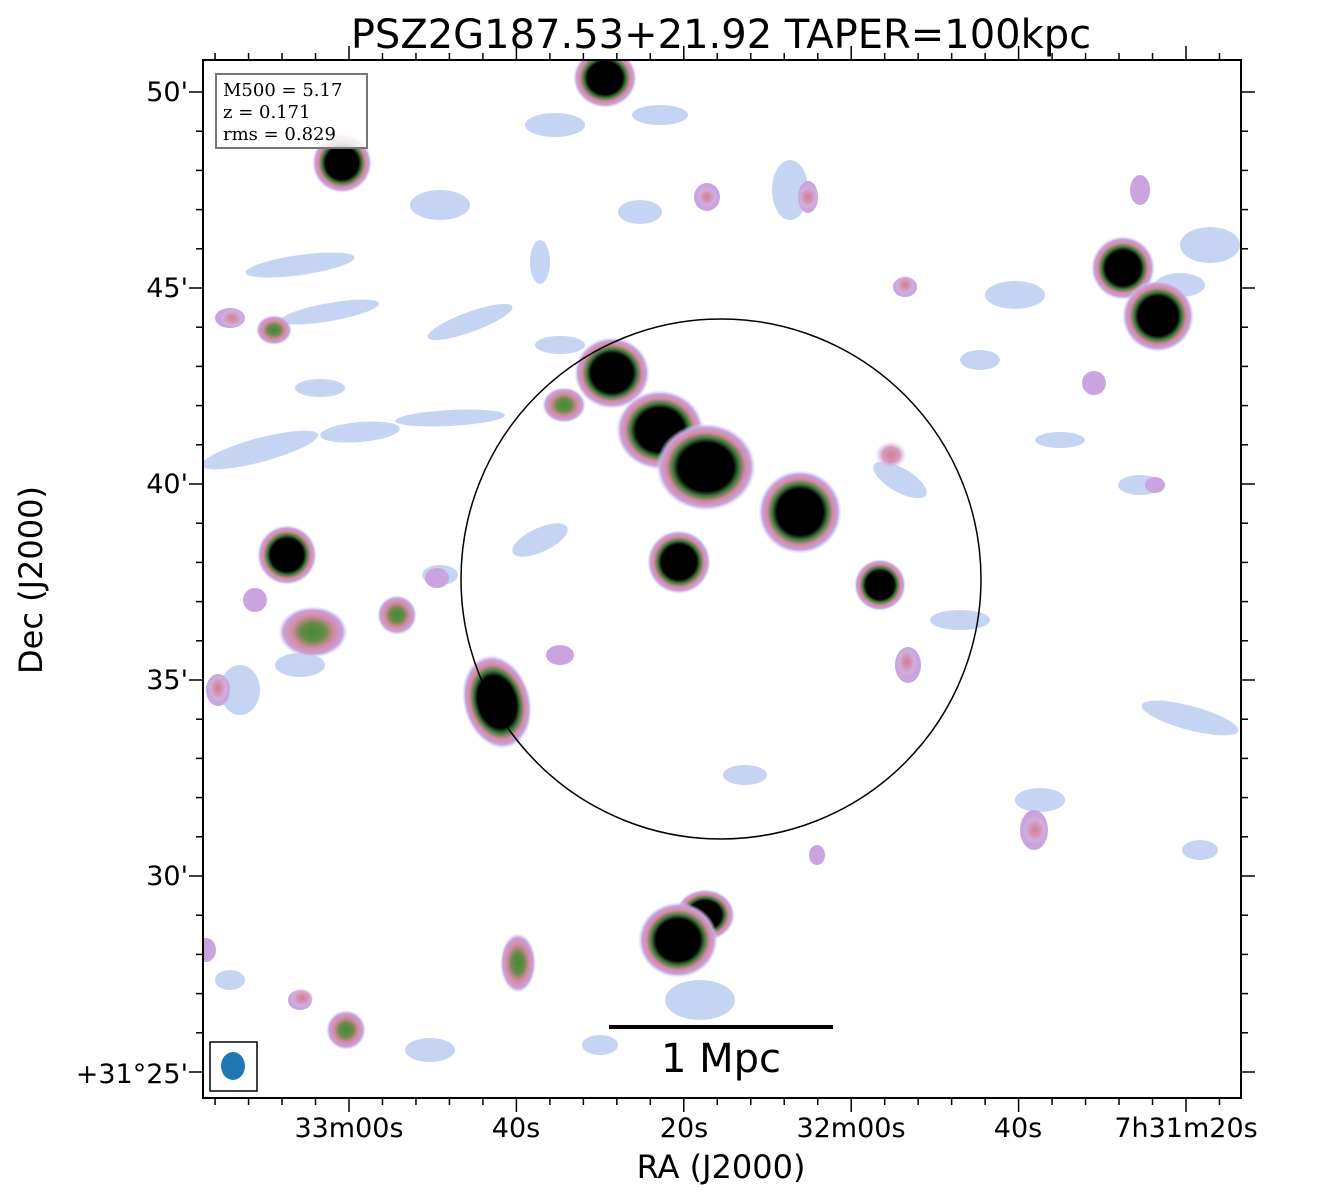 This screenshot has height=1200, width=1321. Describe the element at coordinates (167, 876) in the screenshot. I see `y-tick-label: 30'` at that location.